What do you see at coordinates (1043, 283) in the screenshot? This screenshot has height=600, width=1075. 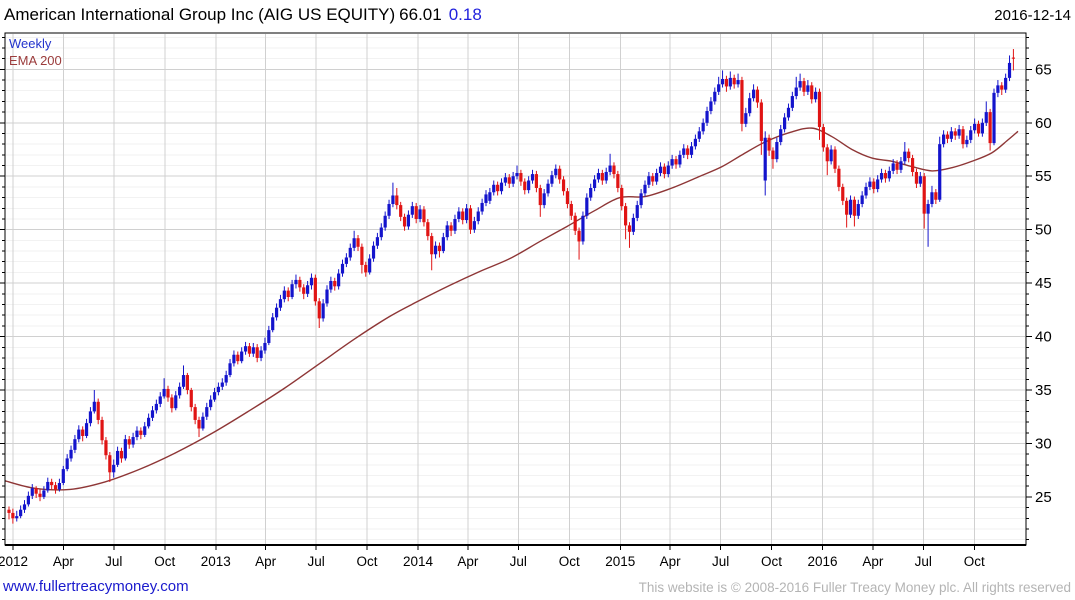 I see `y-tick-label: 45` at bounding box center [1043, 283].